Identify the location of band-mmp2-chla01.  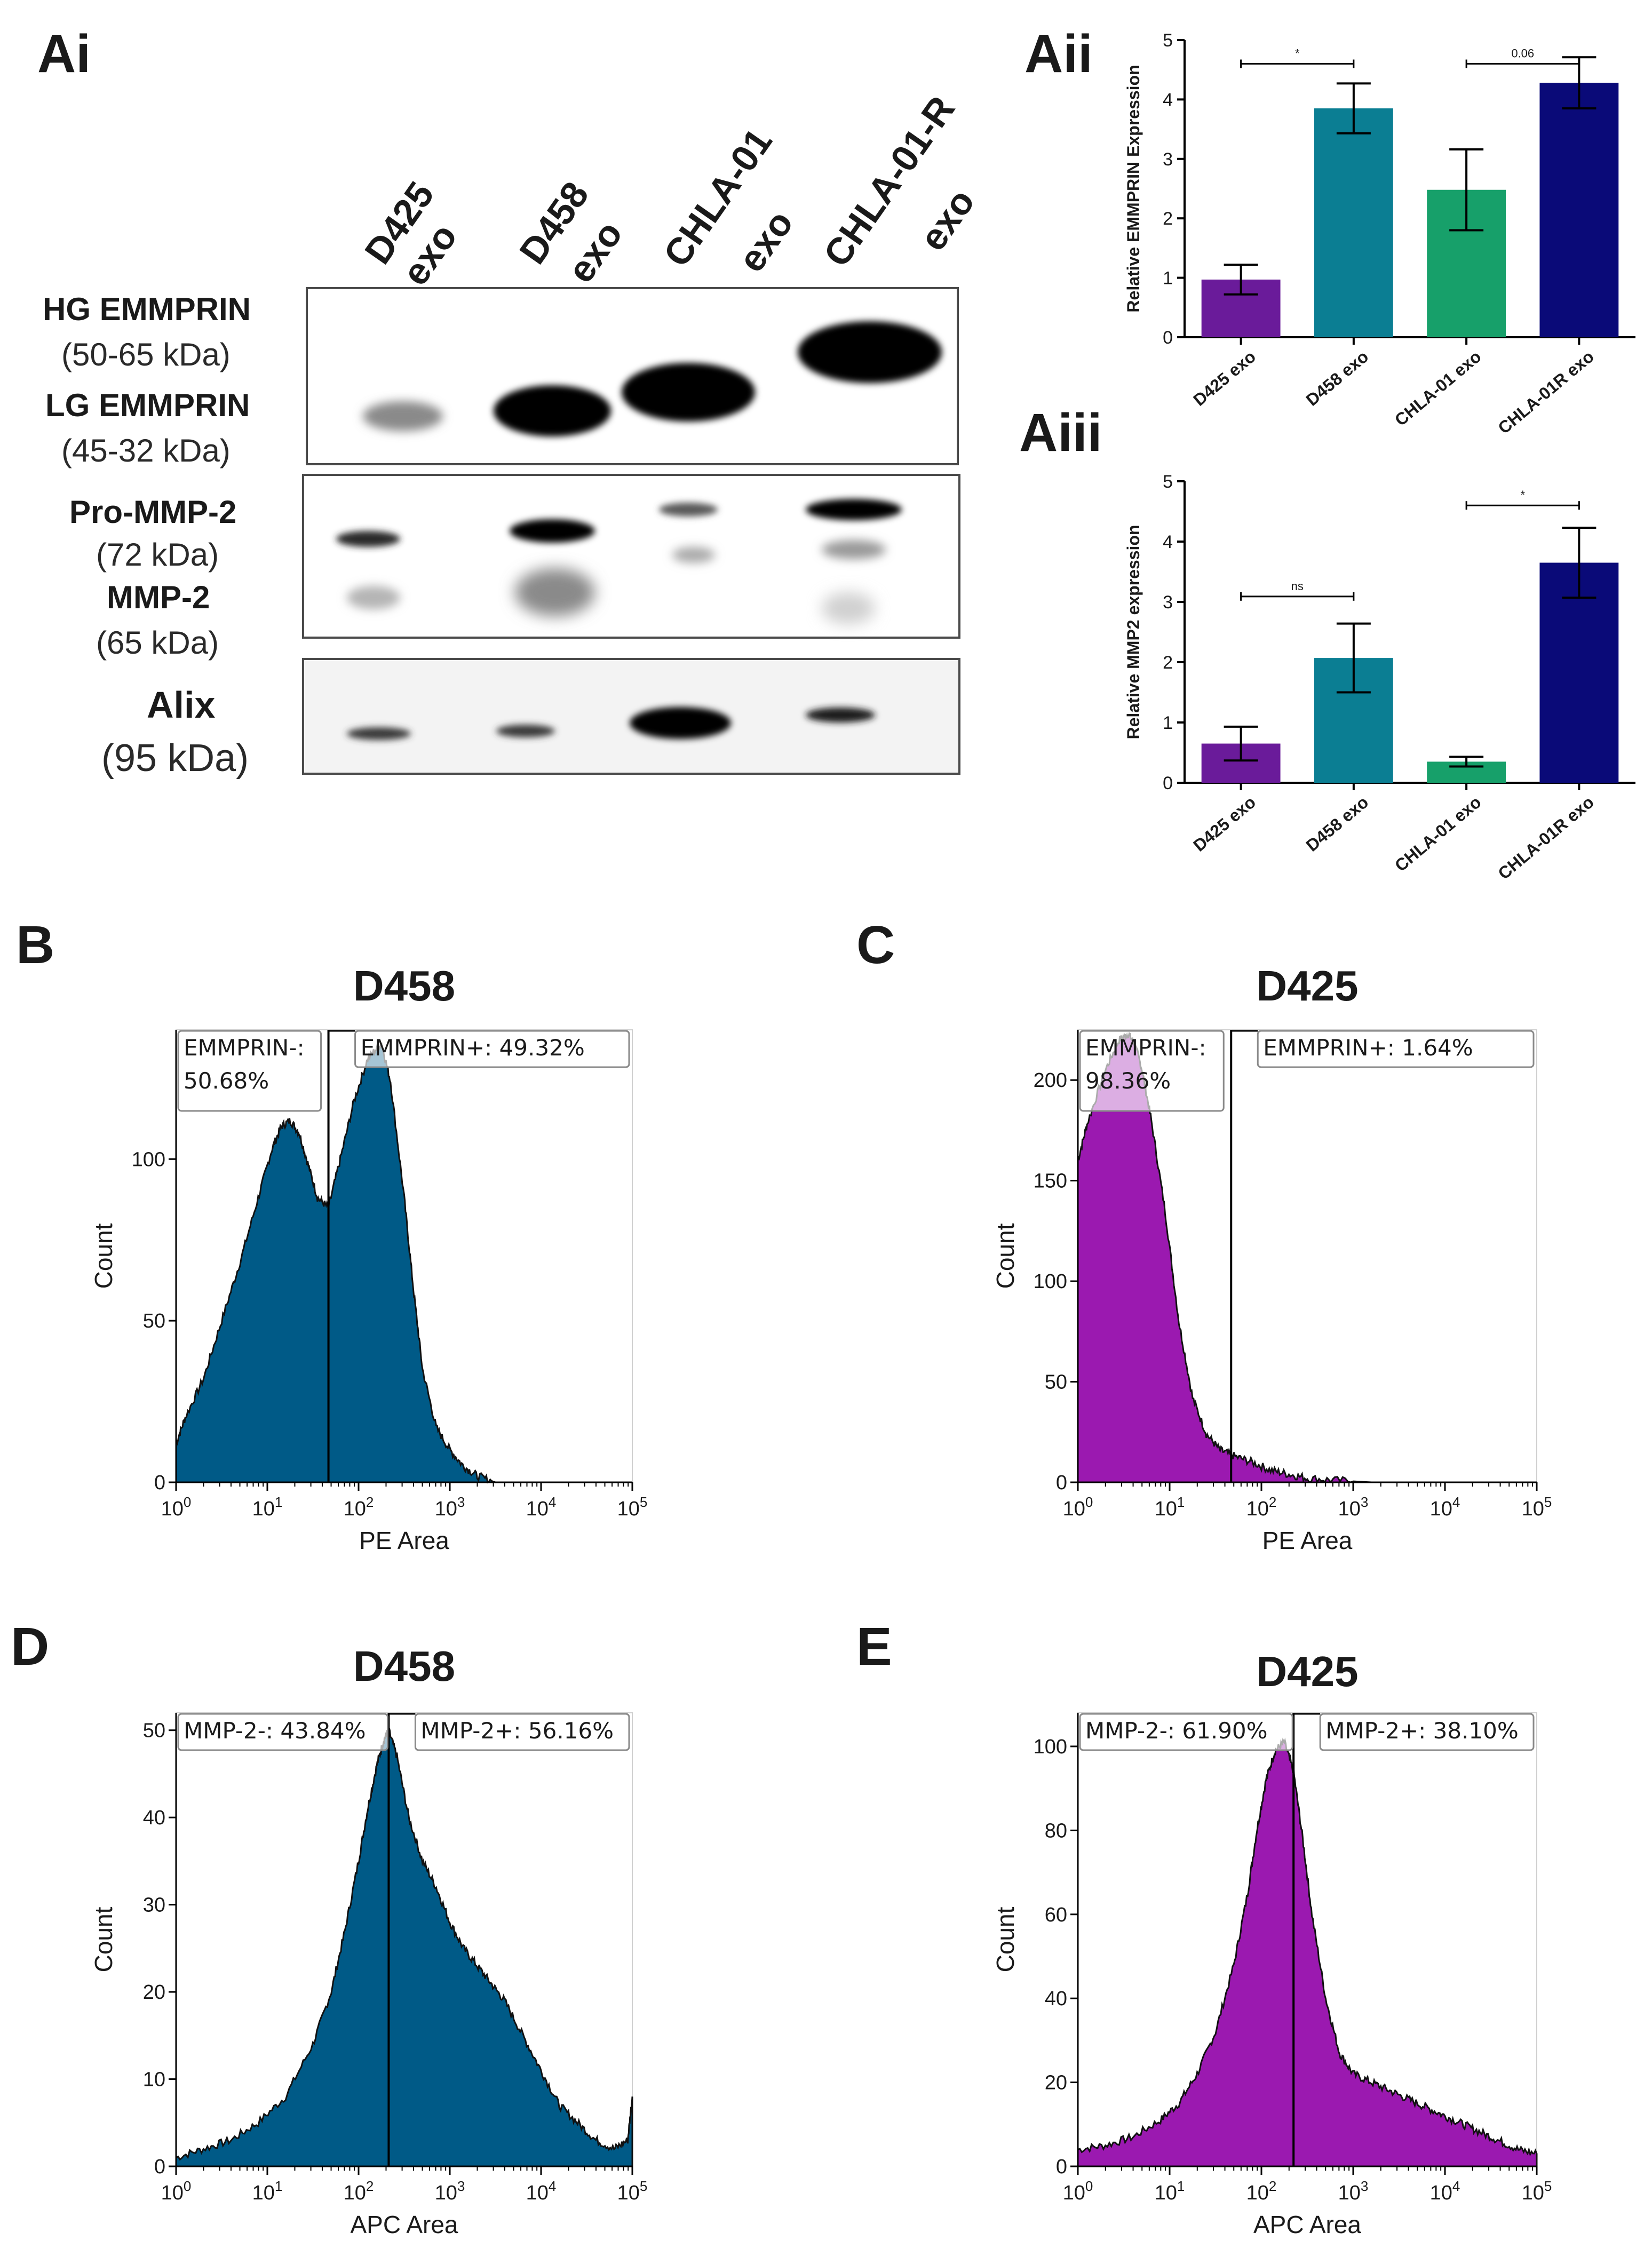
(694, 555).